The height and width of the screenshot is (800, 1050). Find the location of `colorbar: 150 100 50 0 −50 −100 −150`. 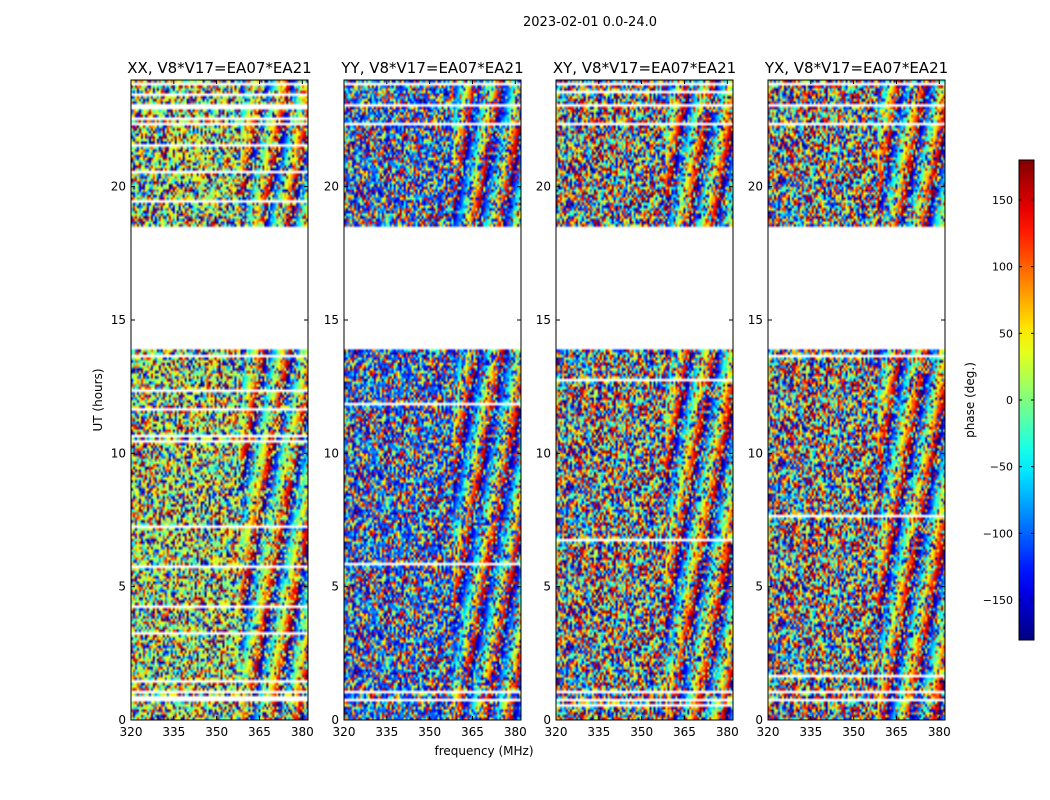

colorbar: 150 100 50 0 −50 −100 −150 is located at coordinates (1009, 400).